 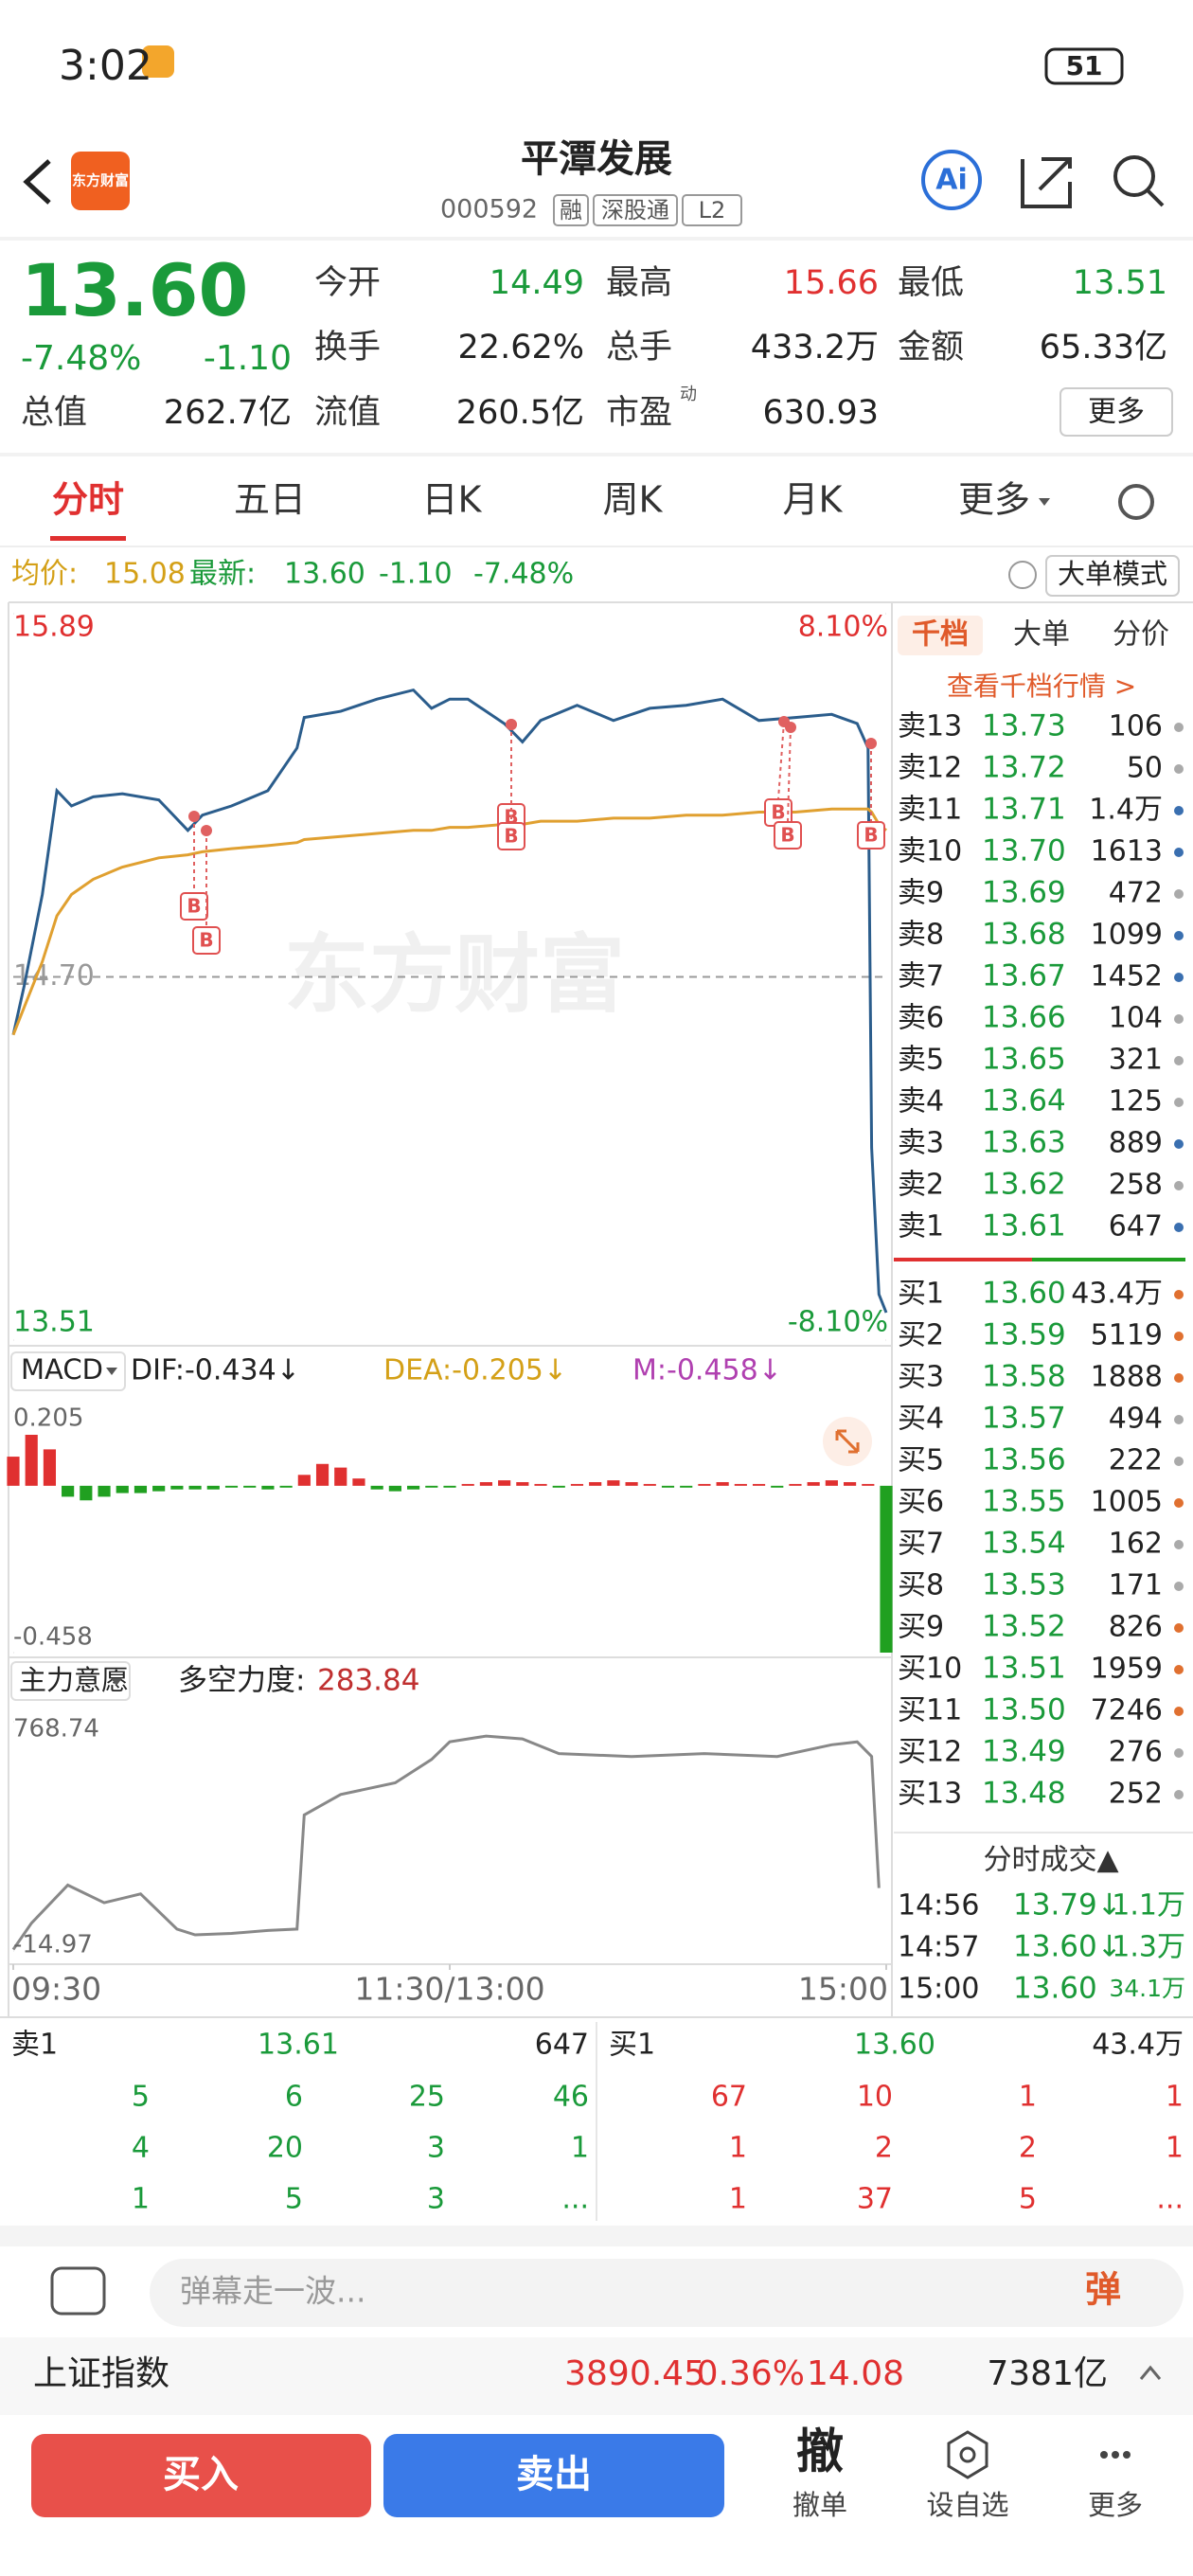 What do you see at coordinates (53, 1637) in the screenshot?
I see `y-tick-label: -0.458` at bounding box center [53, 1637].